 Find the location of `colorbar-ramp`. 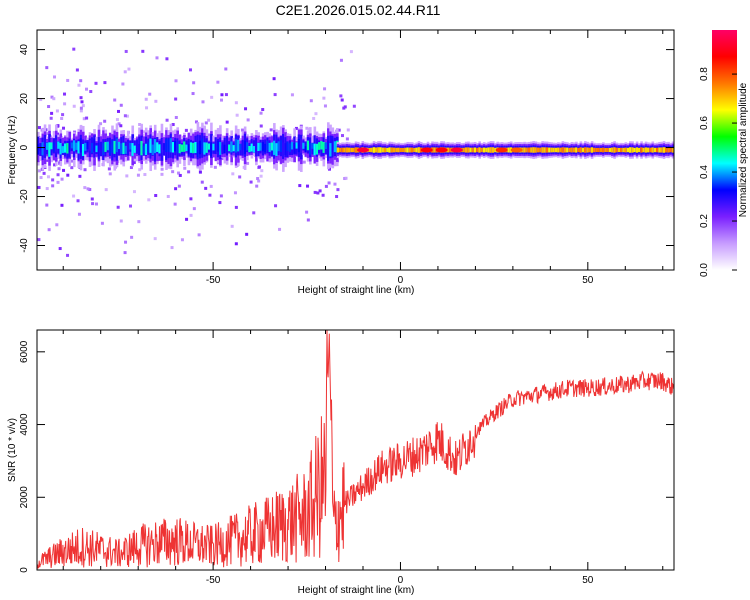

colorbar-ramp is located at coordinates (724, 150).